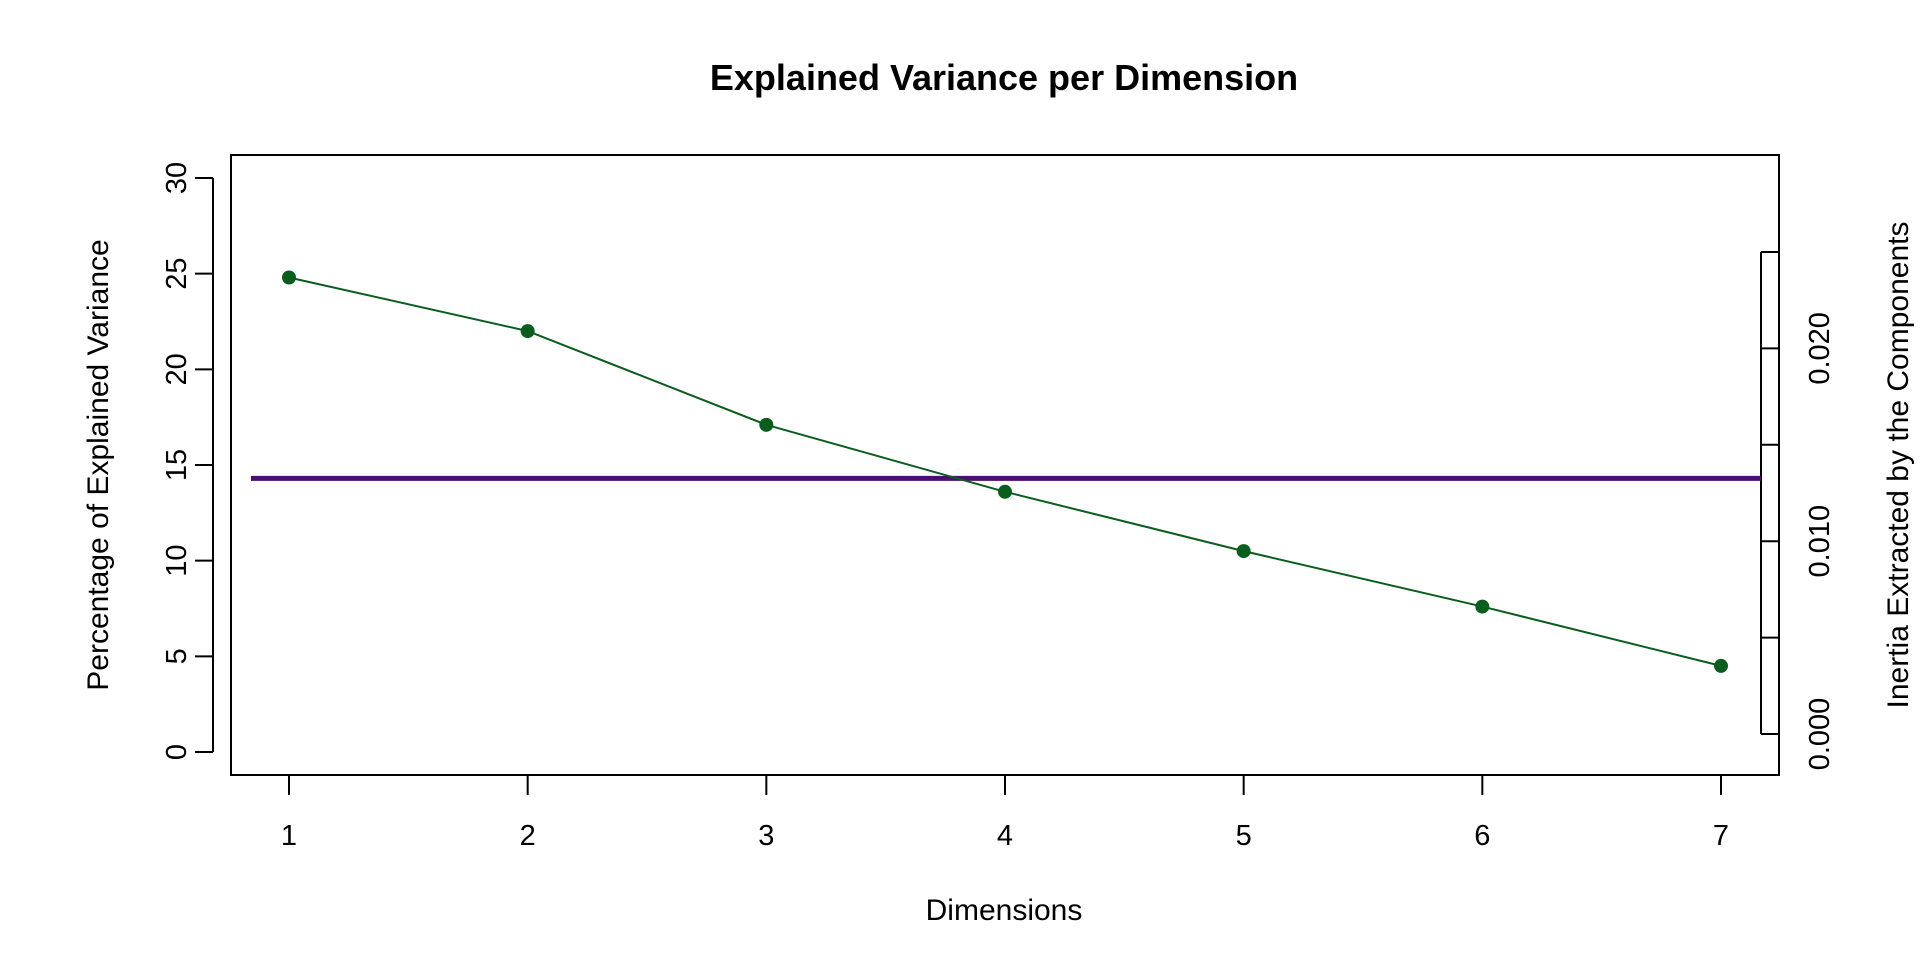  Describe the element at coordinates (1004, 77) in the screenshot. I see `chart-title: Explained Variance per Dimension` at that location.